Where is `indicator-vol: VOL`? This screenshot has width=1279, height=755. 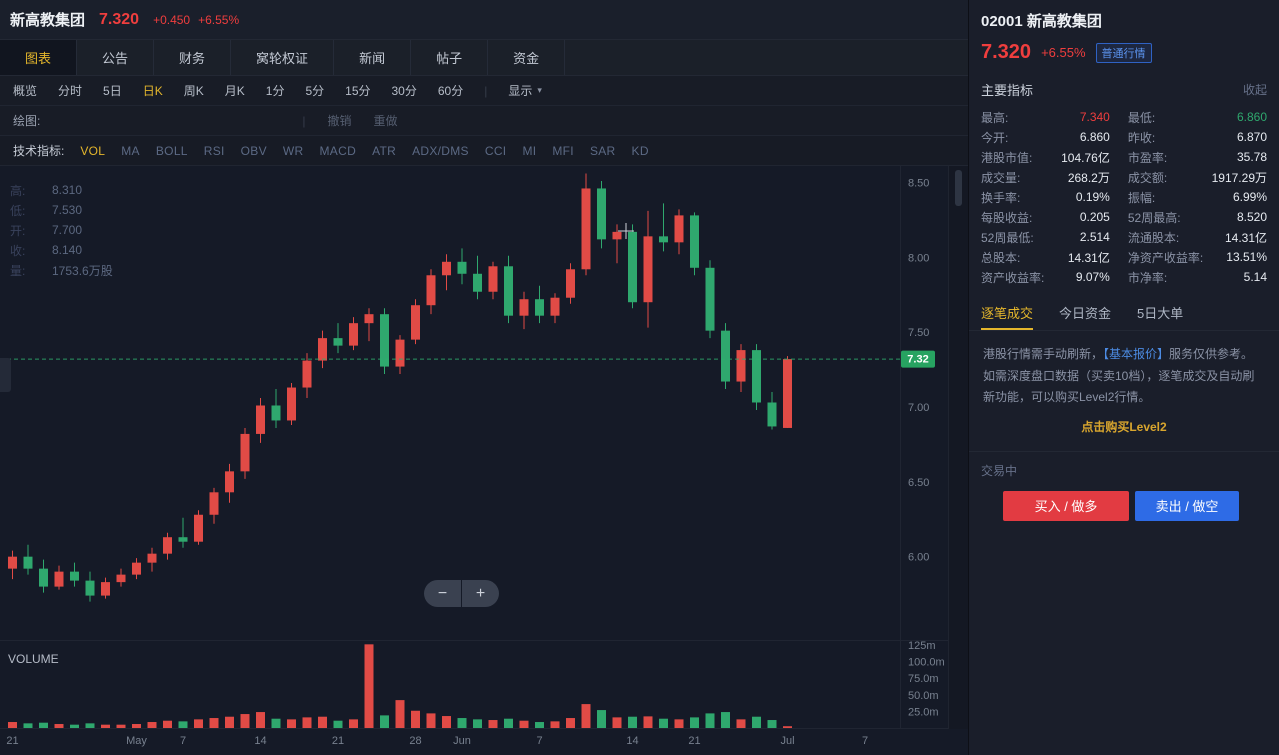 indicator-vol: VOL is located at coordinates (93, 150).